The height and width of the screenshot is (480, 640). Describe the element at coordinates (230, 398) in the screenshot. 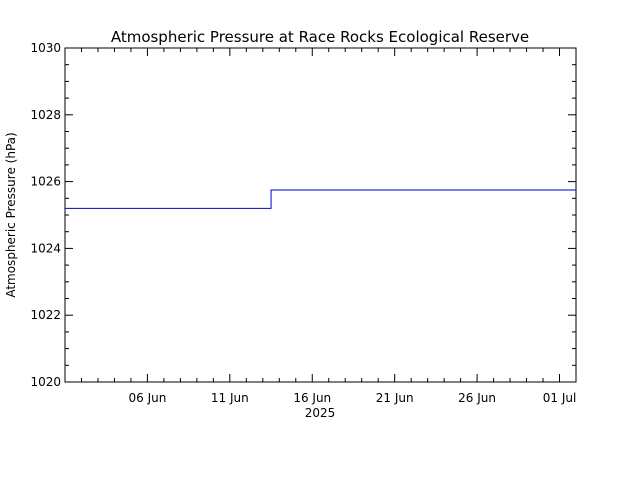

I see `x-tick-label: 11 Jun` at that location.